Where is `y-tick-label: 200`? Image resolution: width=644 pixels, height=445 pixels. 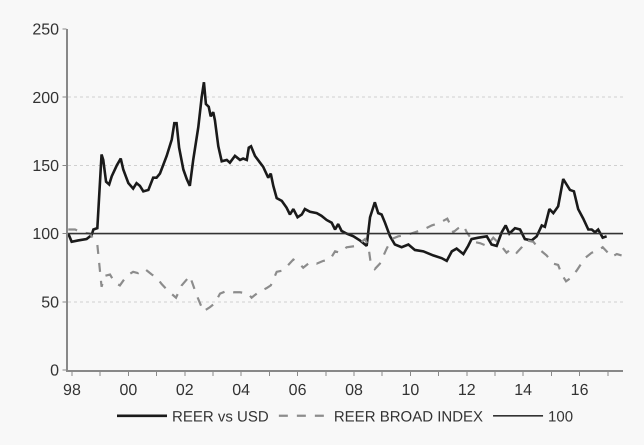
y-tick-label: 200 is located at coordinates (46, 98).